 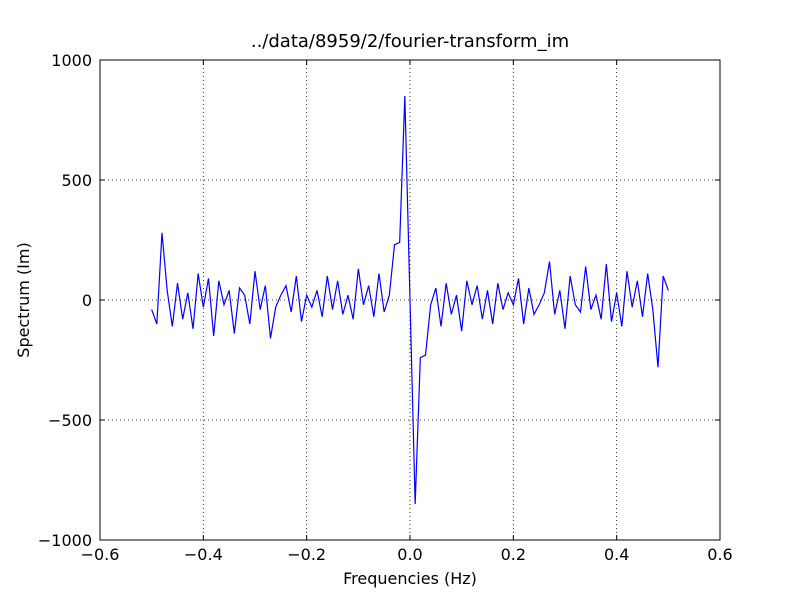 I want to click on y-tick-label: 0, so click(x=87, y=300).